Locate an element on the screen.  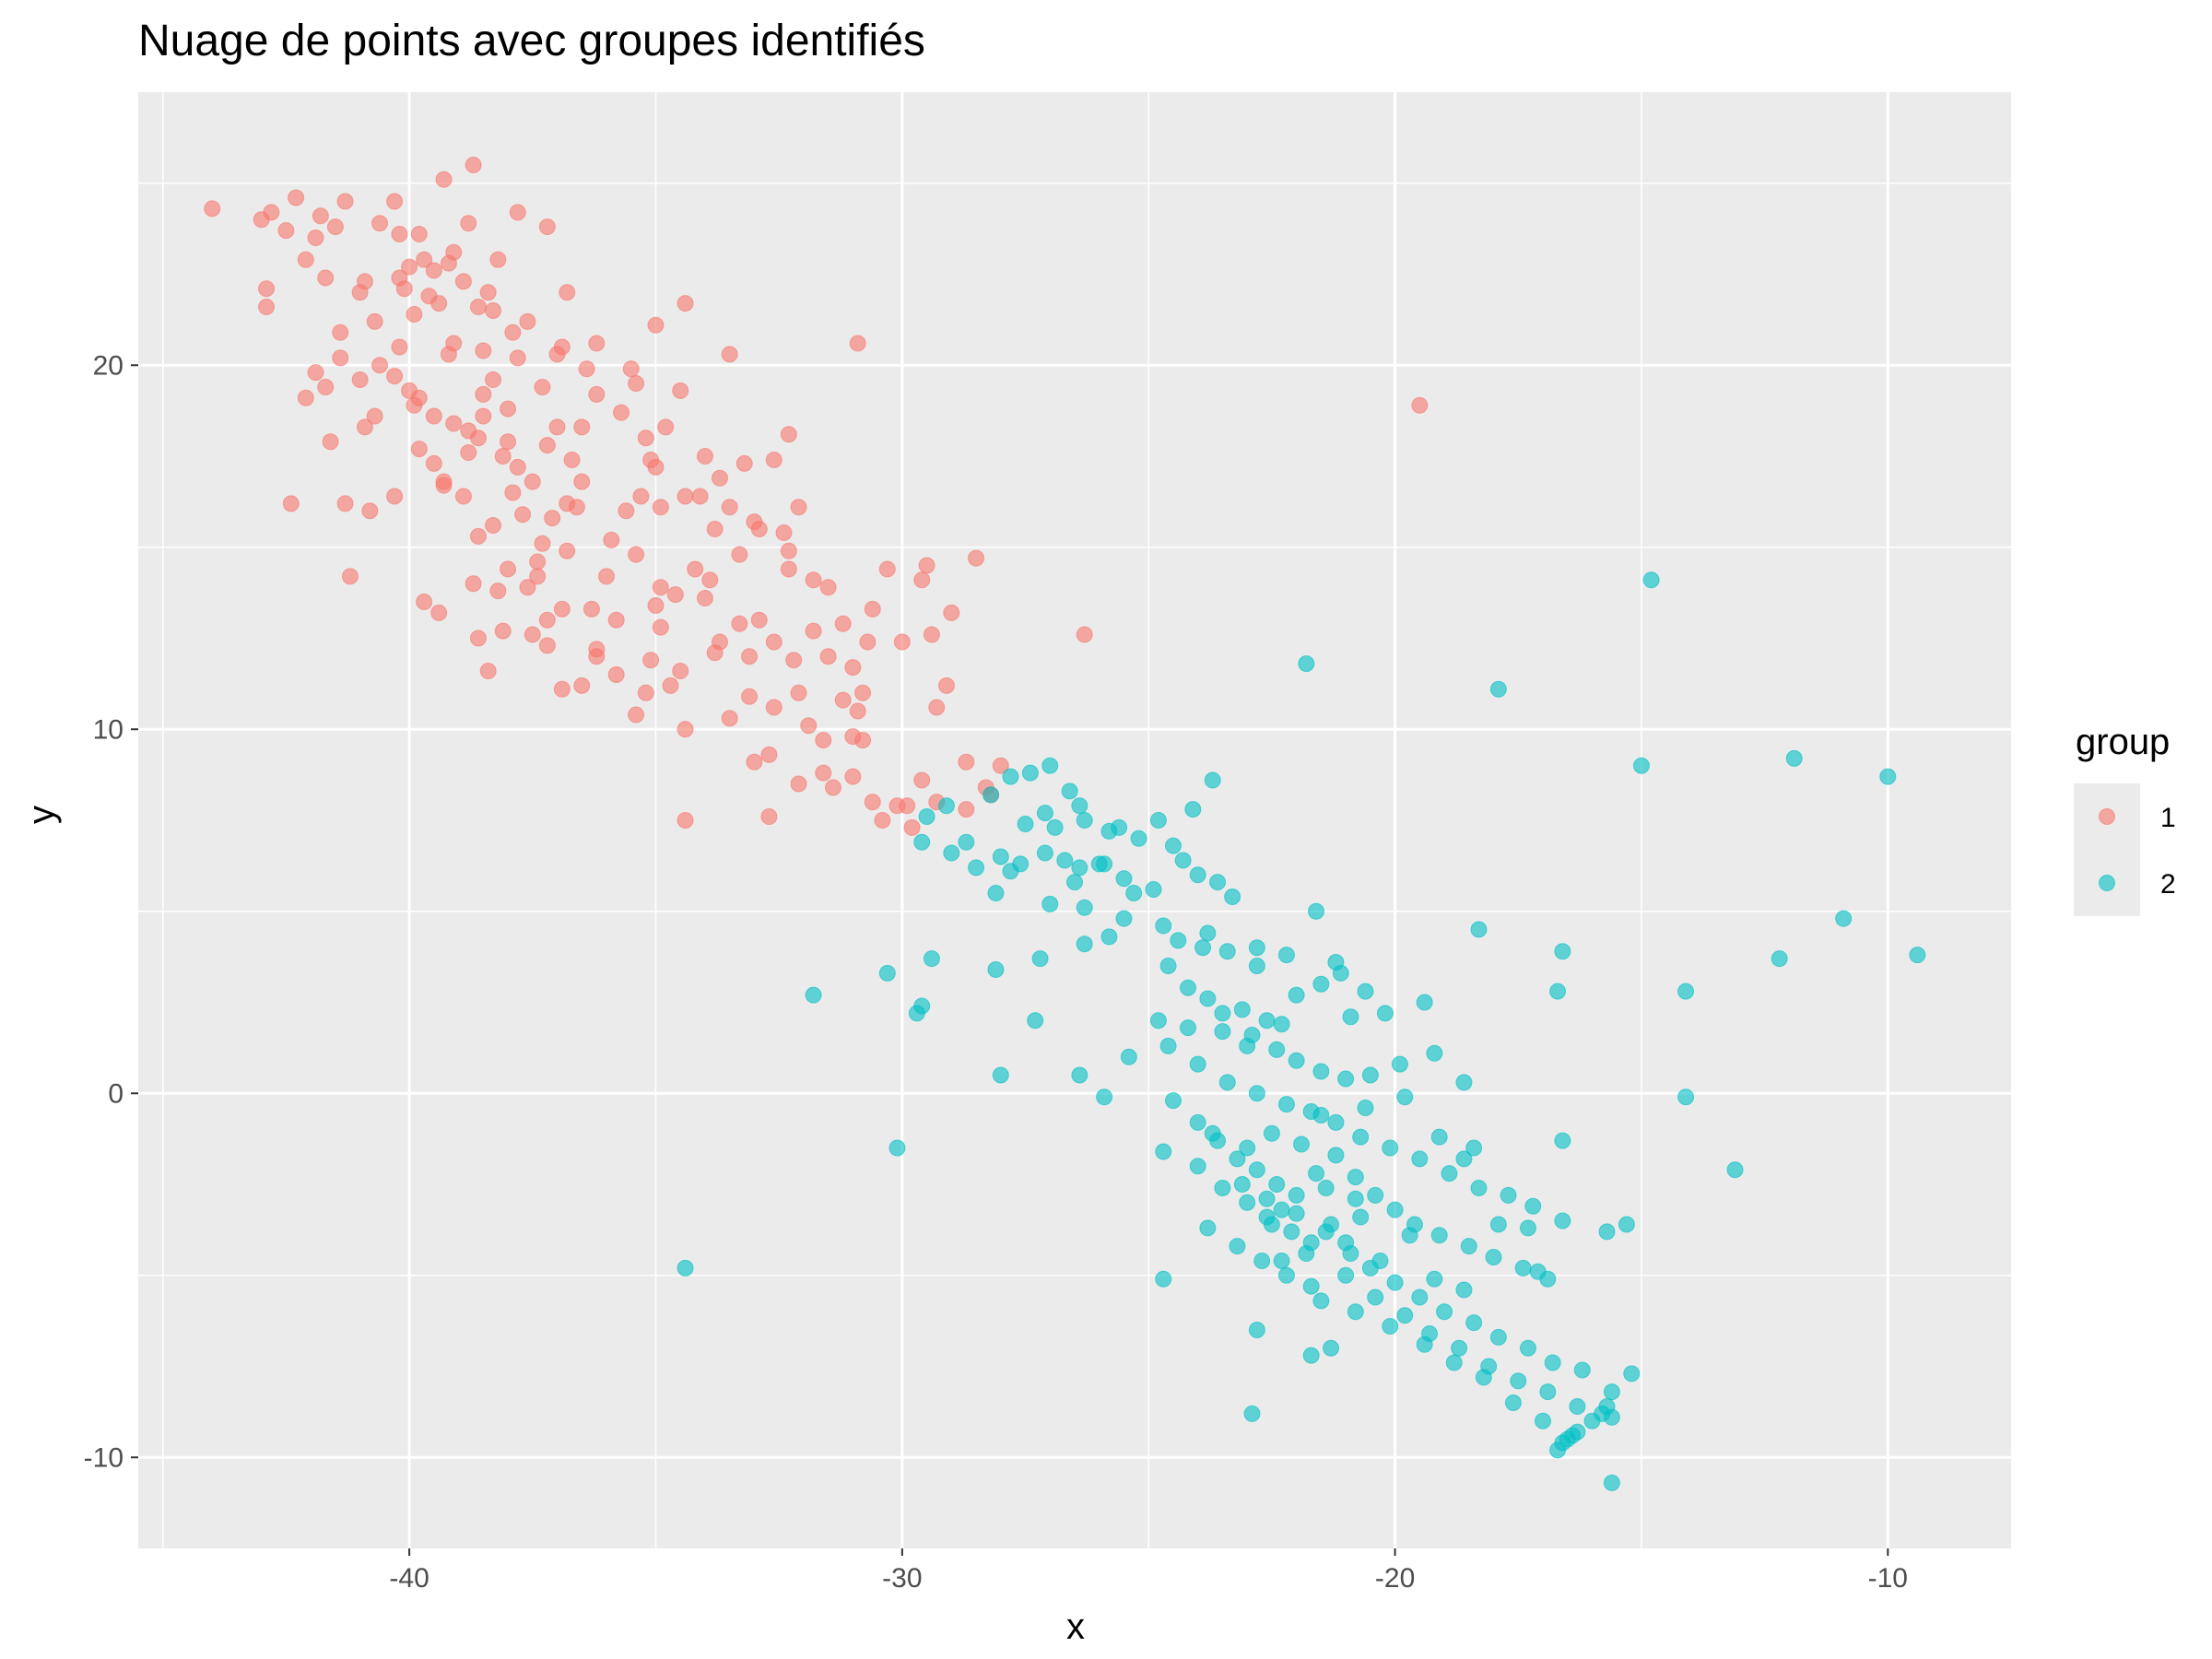
x-tick-label: -40 is located at coordinates (409, 1578).